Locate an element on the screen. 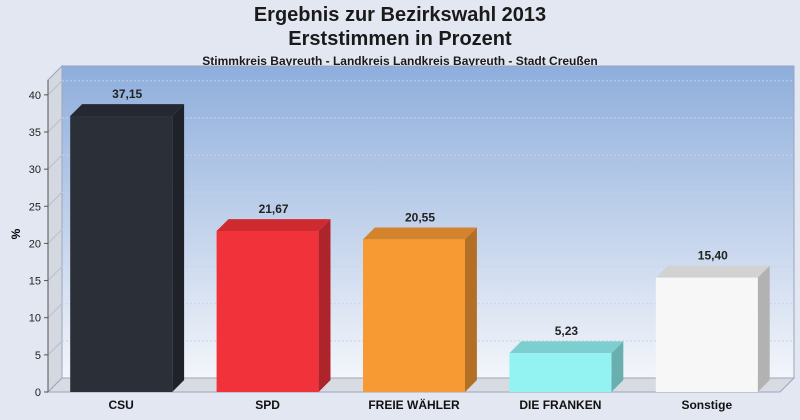  data-label: 15,40 is located at coordinates (713, 256).